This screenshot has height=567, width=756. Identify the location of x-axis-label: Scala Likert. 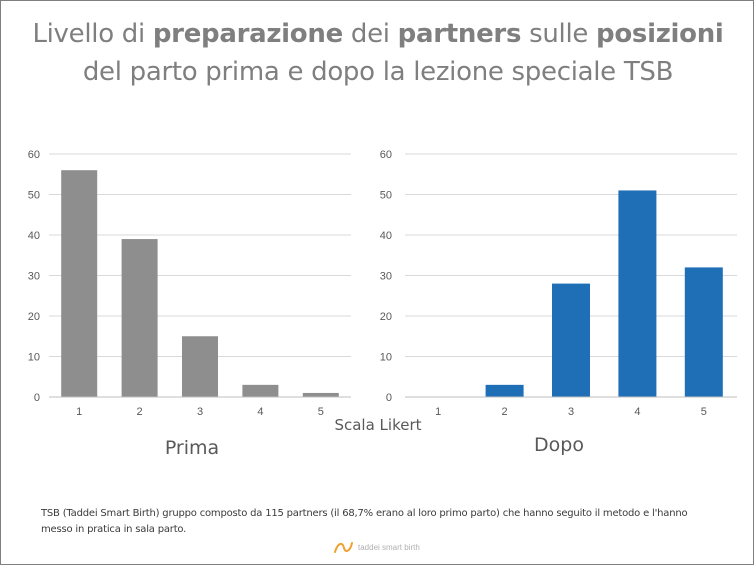
(377, 425).